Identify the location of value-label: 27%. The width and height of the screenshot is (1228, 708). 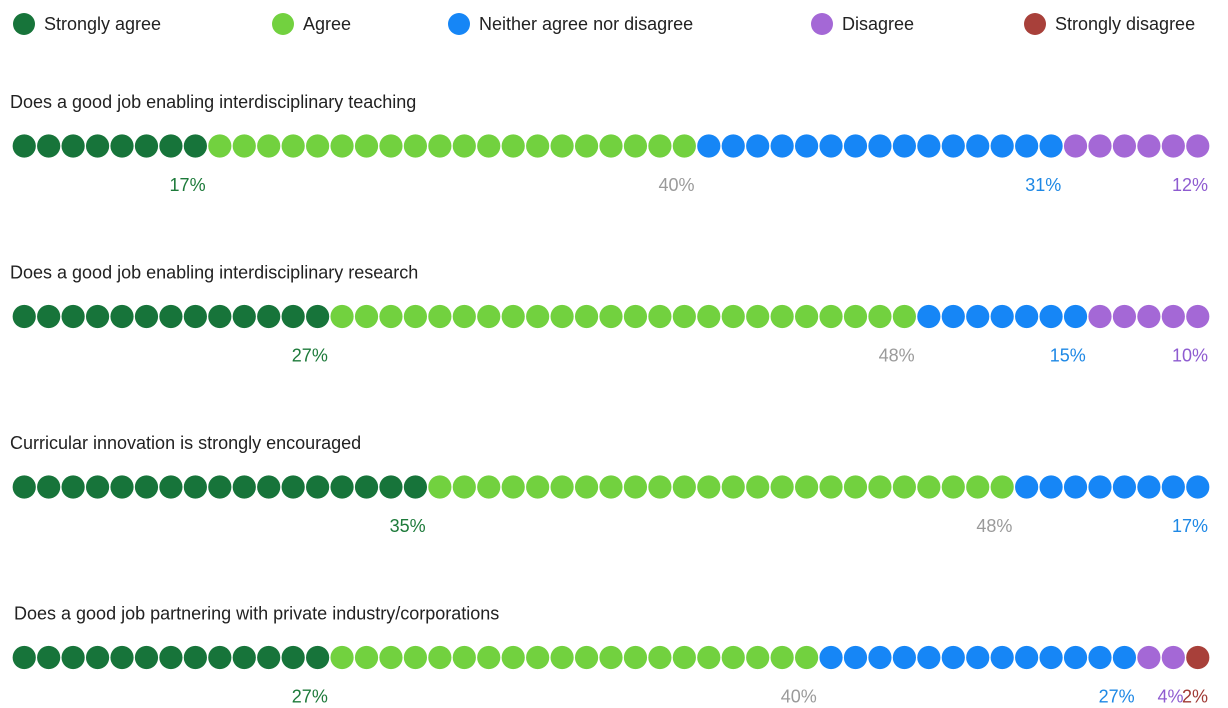
(310, 355).